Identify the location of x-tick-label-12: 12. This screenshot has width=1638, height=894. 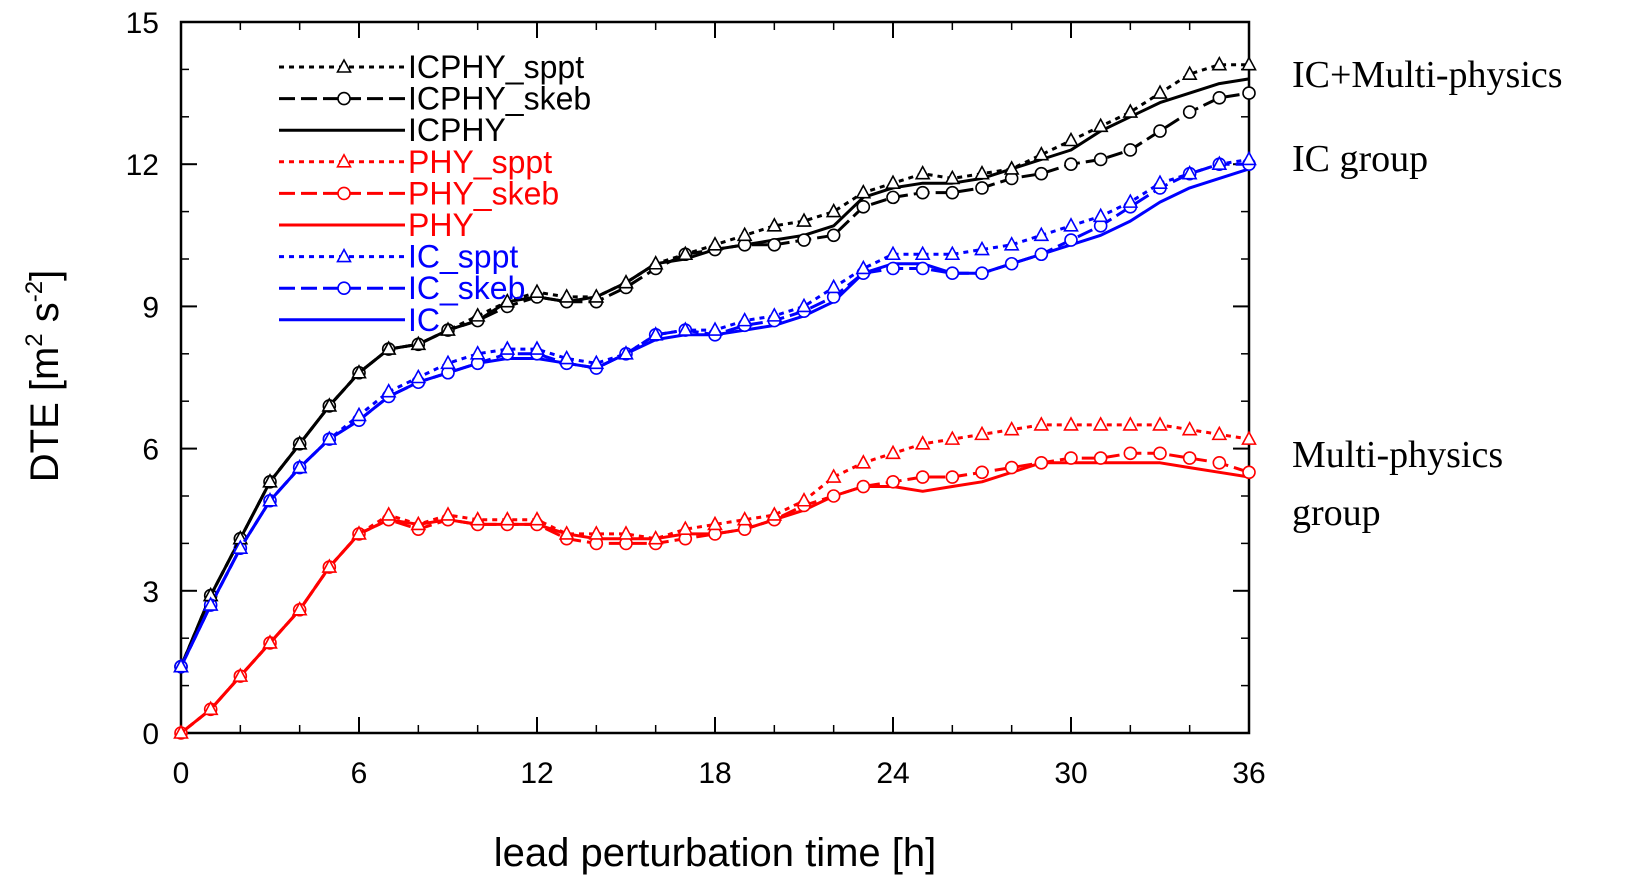
(536, 773).